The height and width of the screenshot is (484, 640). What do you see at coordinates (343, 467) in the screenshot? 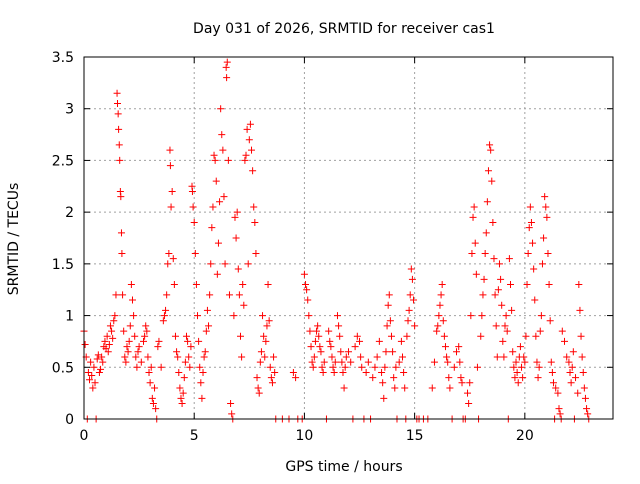
I see `x-axis-label: GPS time / hours` at bounding box center [343, 467].